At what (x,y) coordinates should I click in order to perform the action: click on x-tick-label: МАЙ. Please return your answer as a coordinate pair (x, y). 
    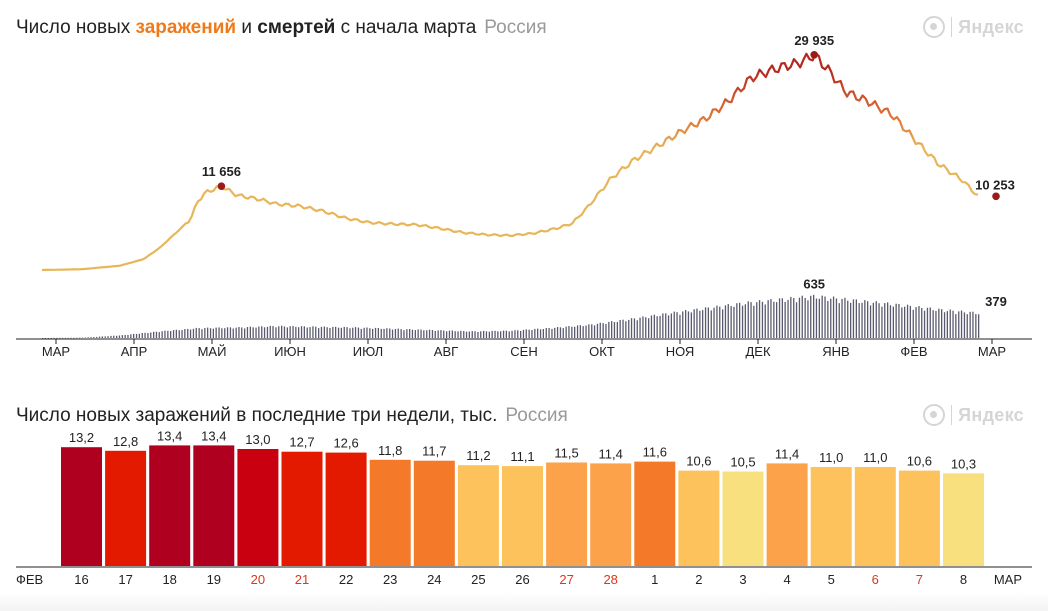
    Looking at the image, I should click on (212, 351).